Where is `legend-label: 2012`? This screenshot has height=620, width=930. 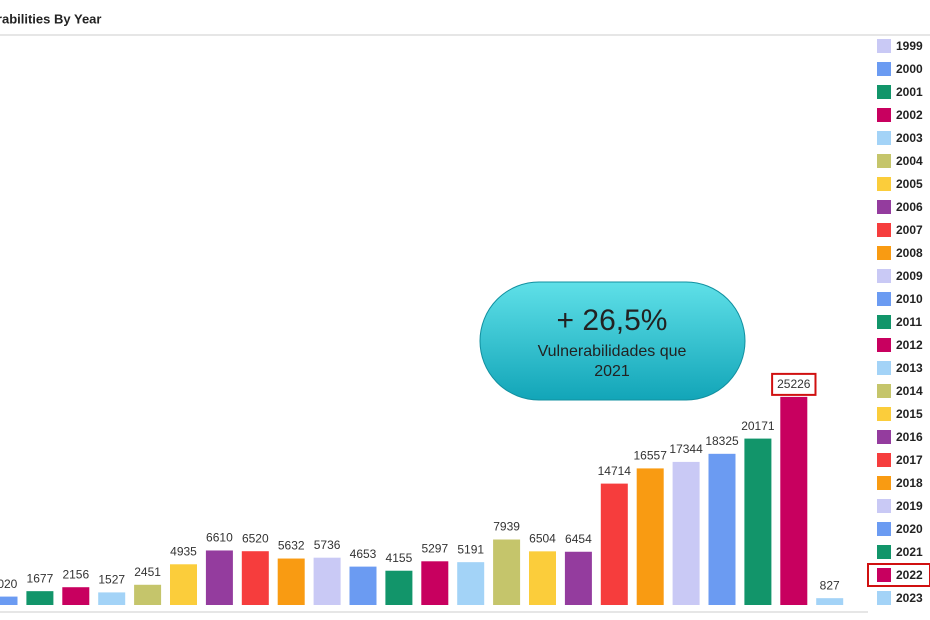
legend-label: 2012 is located at coordinates (909, 345).